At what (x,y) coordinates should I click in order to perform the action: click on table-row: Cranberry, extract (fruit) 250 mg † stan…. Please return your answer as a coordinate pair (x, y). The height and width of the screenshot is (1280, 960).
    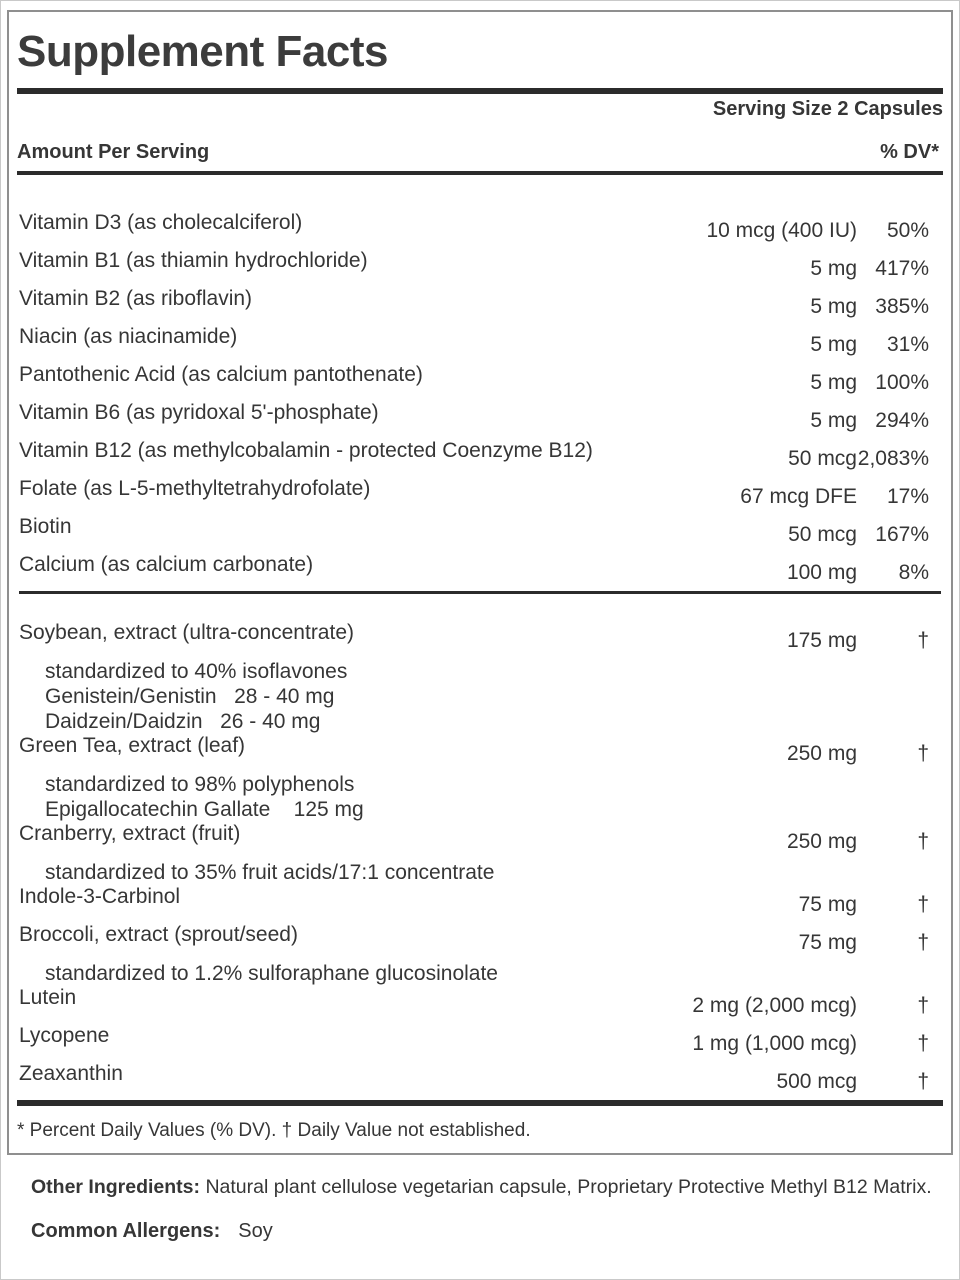
    Looking at the image, I should click on (474, 853).